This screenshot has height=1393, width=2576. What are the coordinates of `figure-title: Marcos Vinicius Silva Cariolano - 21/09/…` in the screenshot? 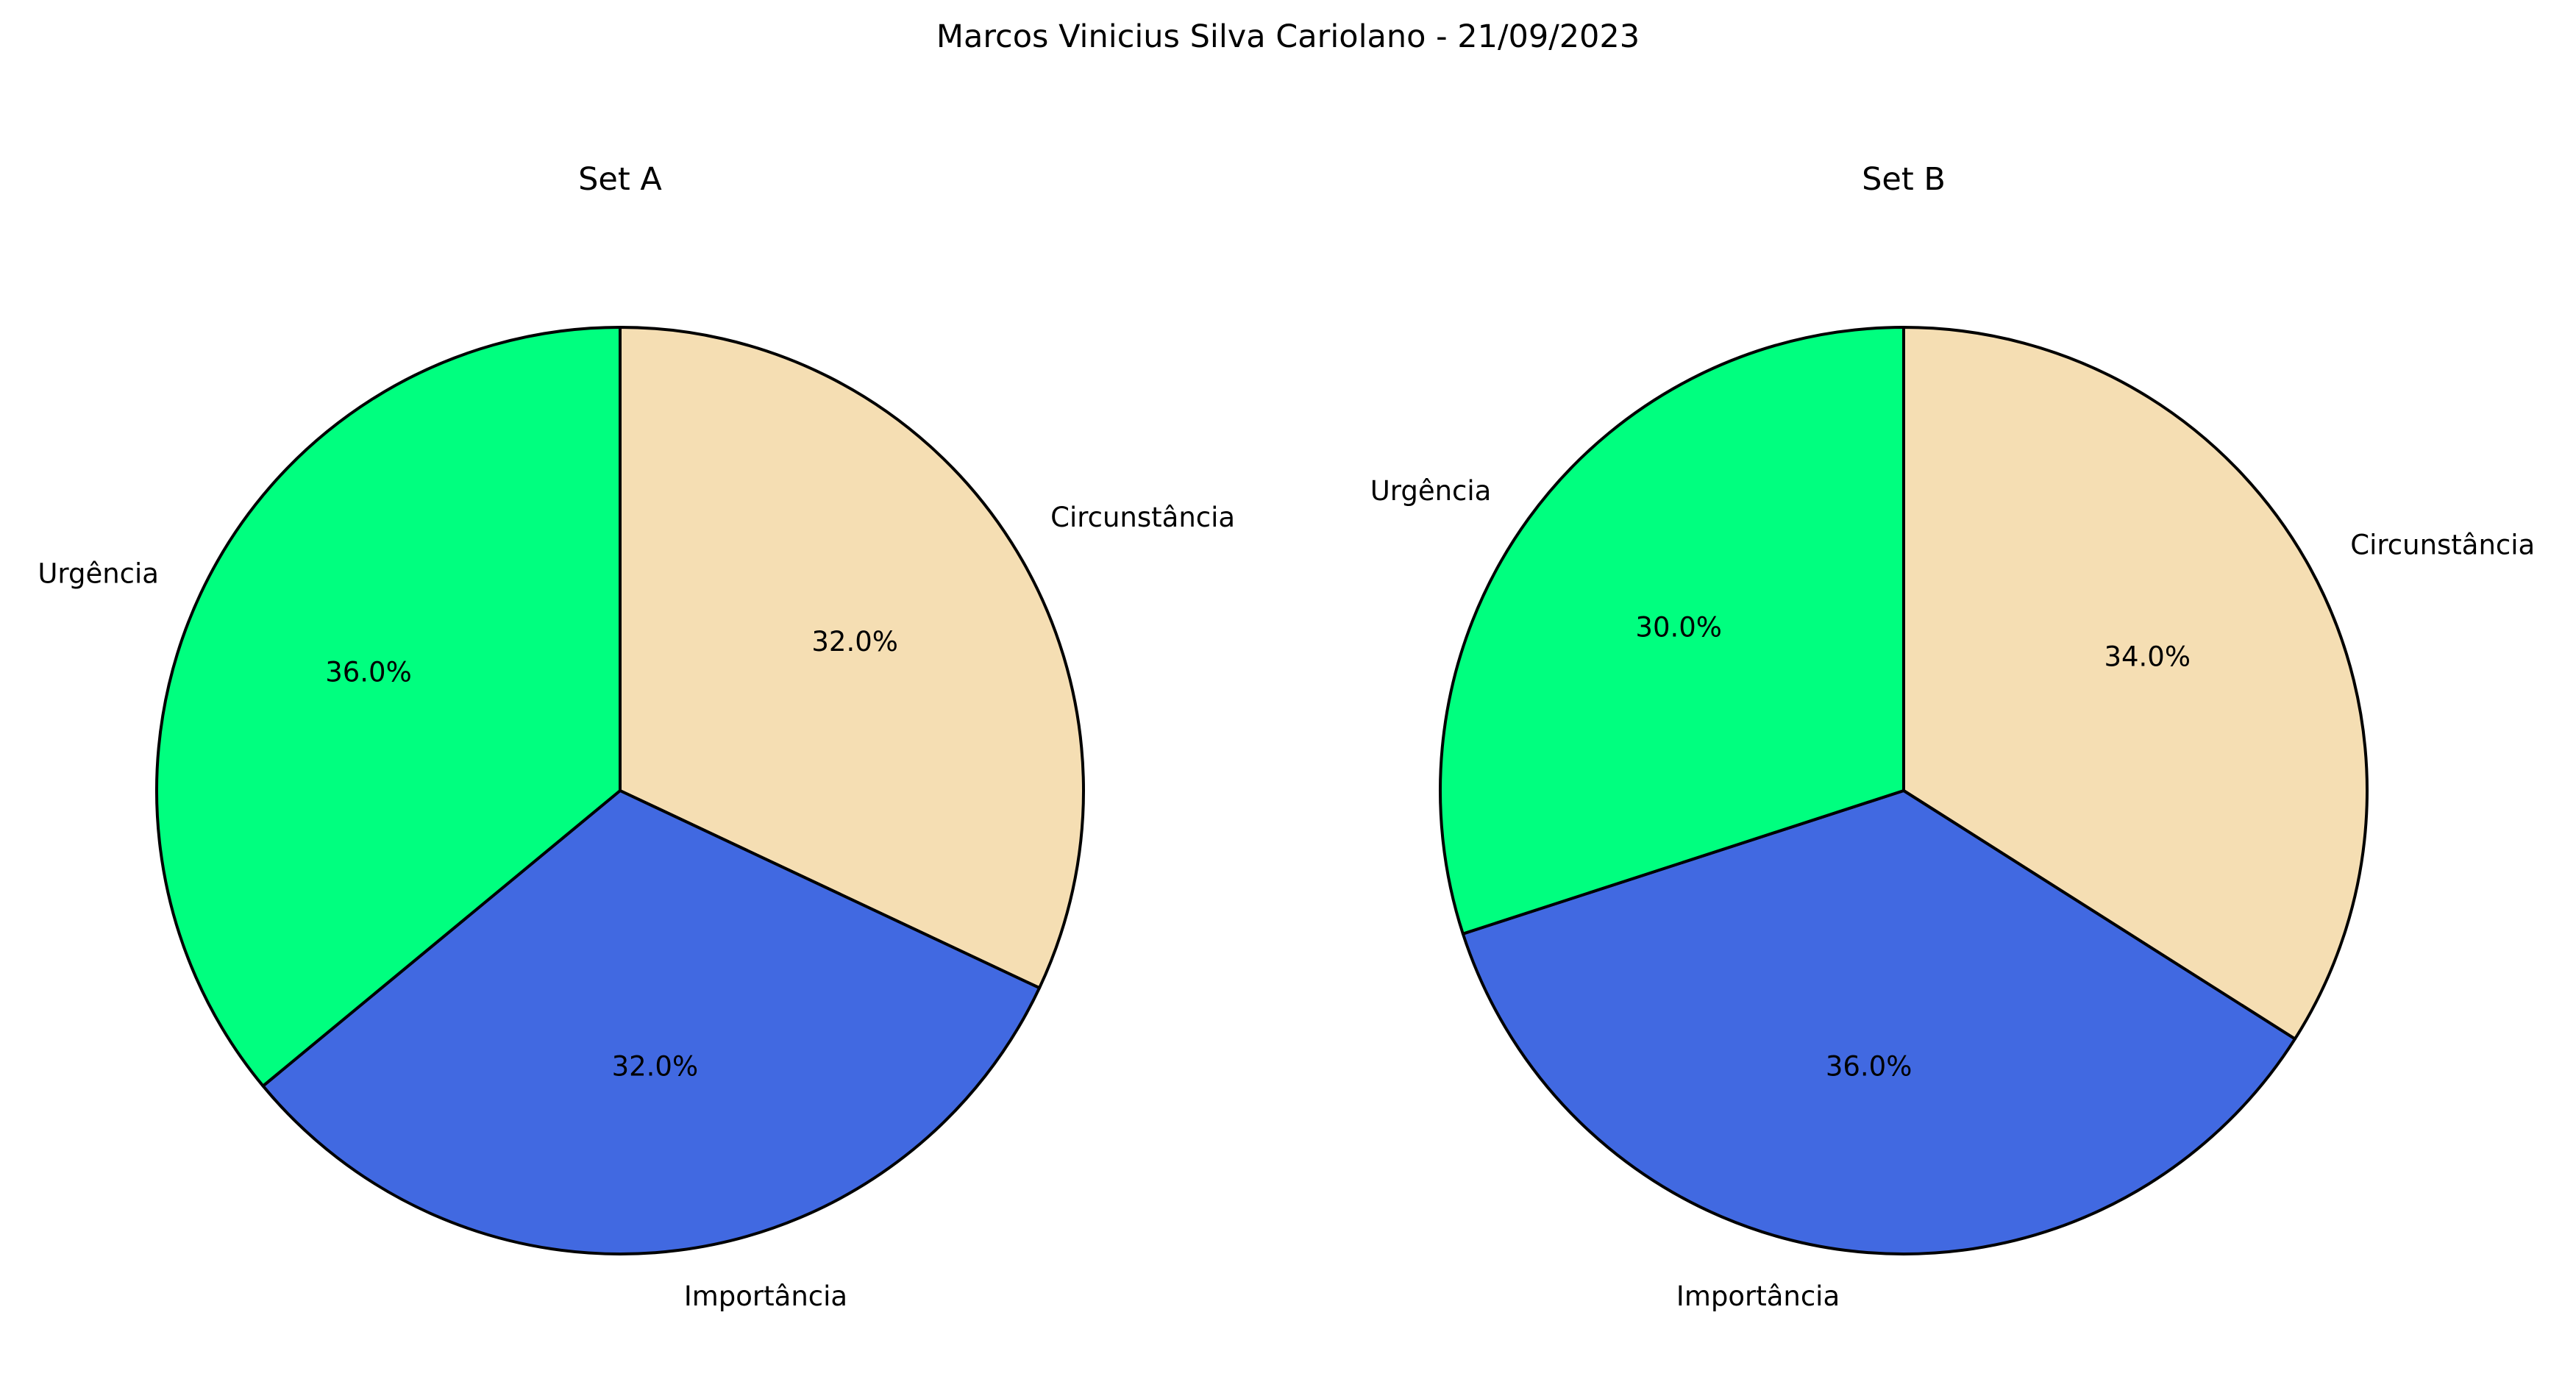 It's located at (1288, 36).